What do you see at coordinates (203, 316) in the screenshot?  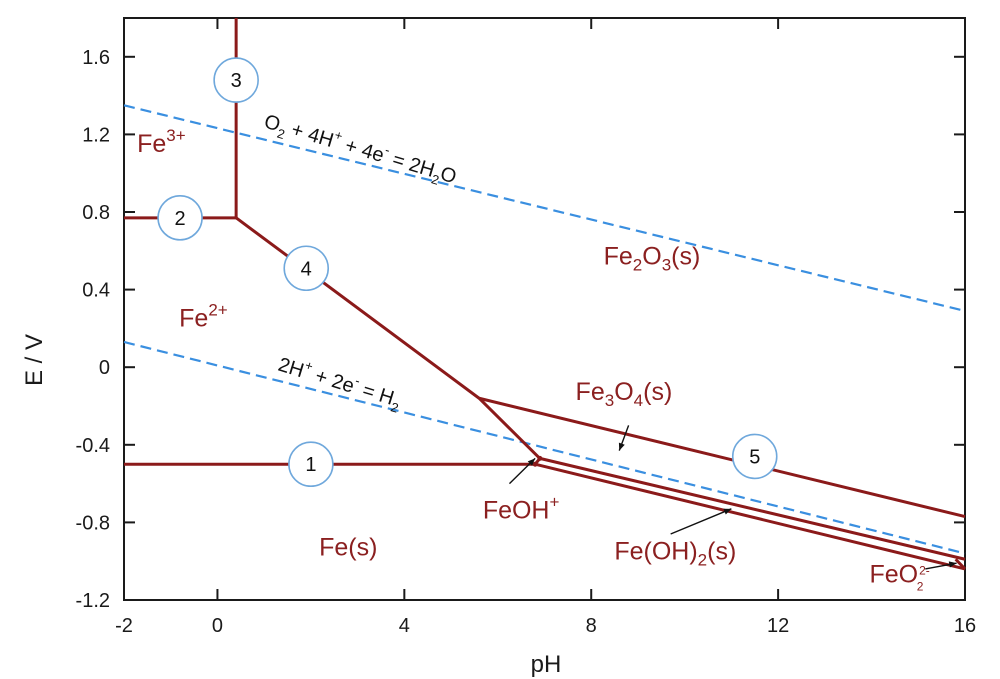 I see `species-label-fe2: Fe2+` at bounding box center [203, 316].